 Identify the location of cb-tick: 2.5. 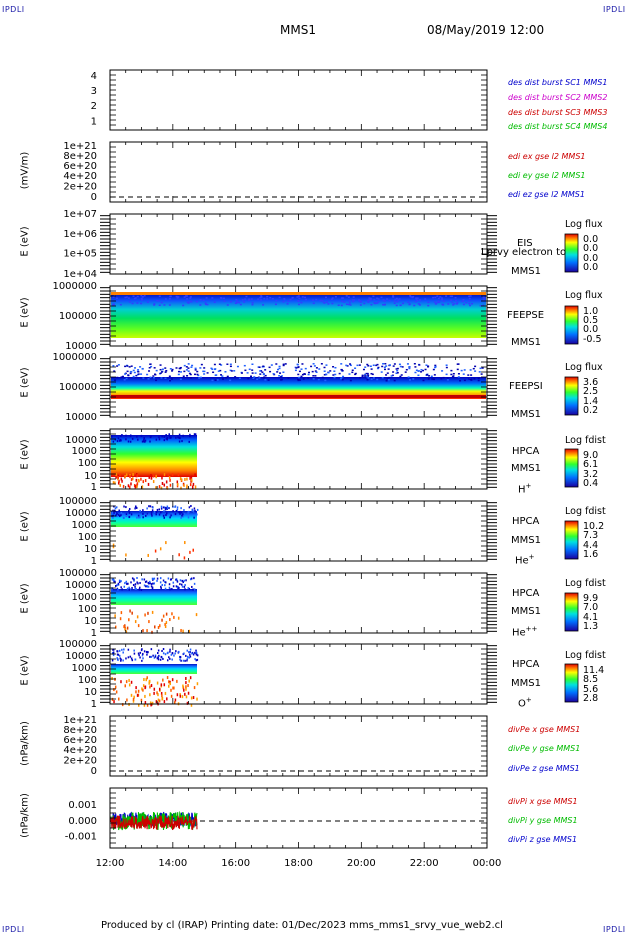
(591, 391).